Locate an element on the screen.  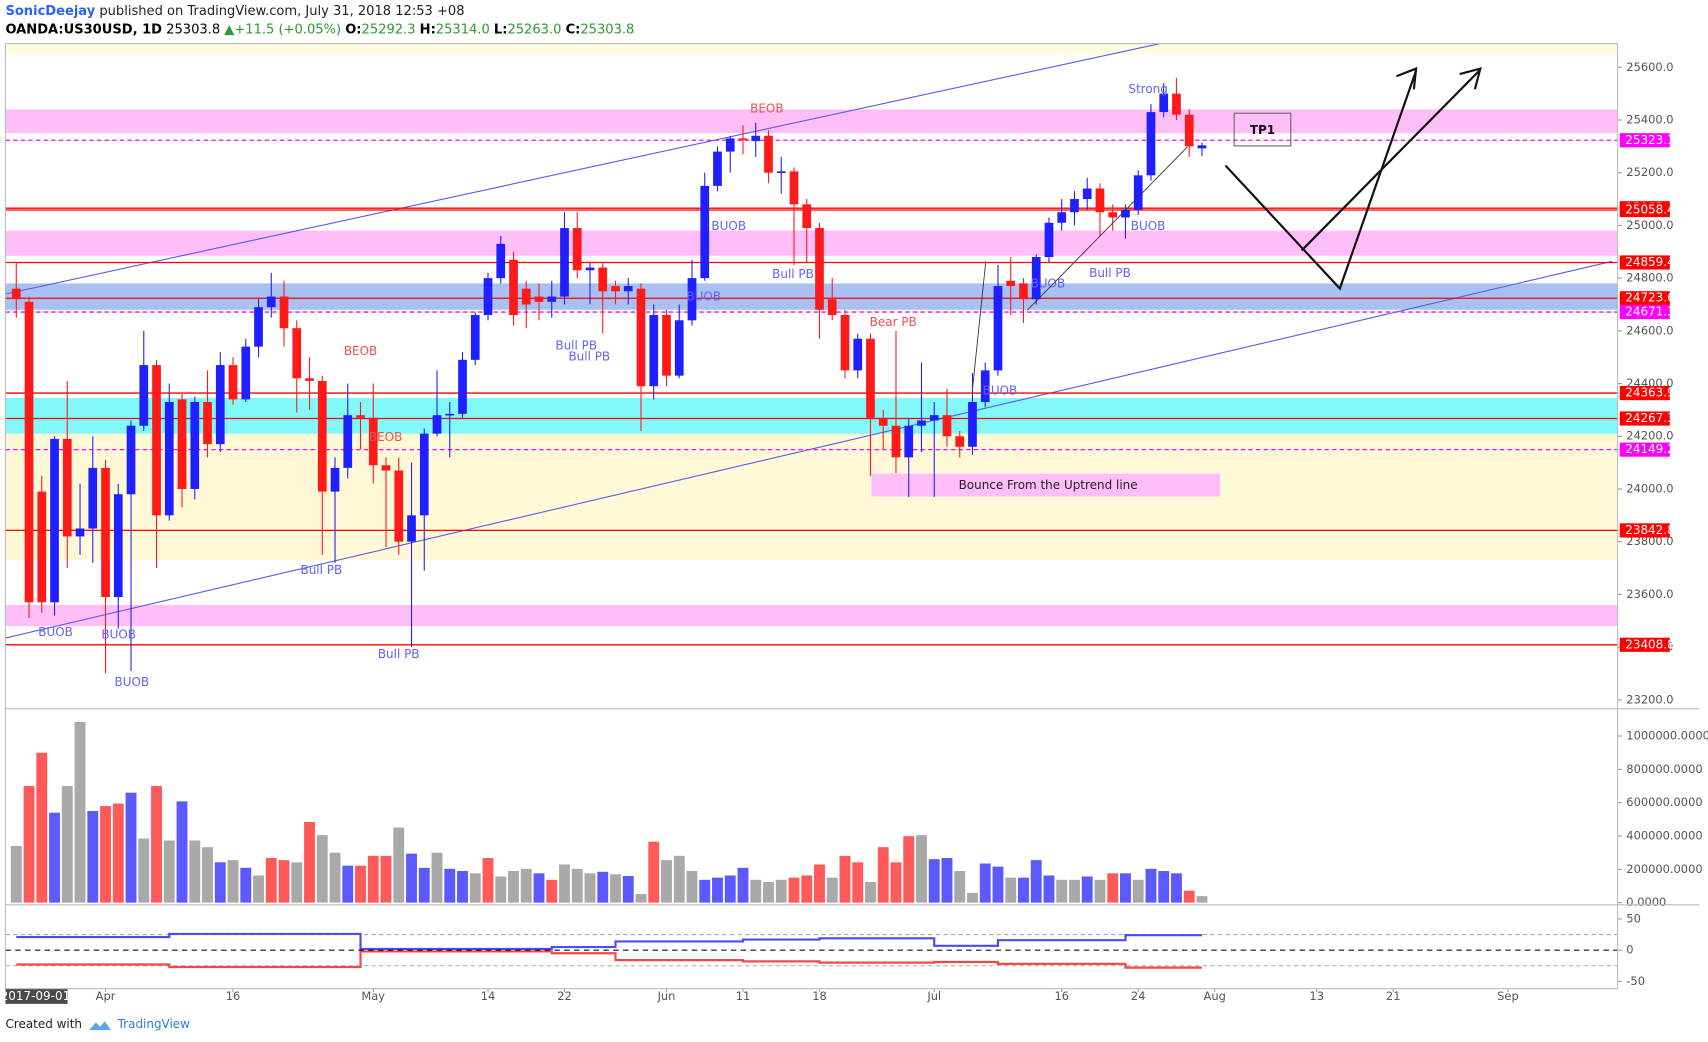
oscillator-pane: 50 0 -50 is located at coordinates (825, 949).